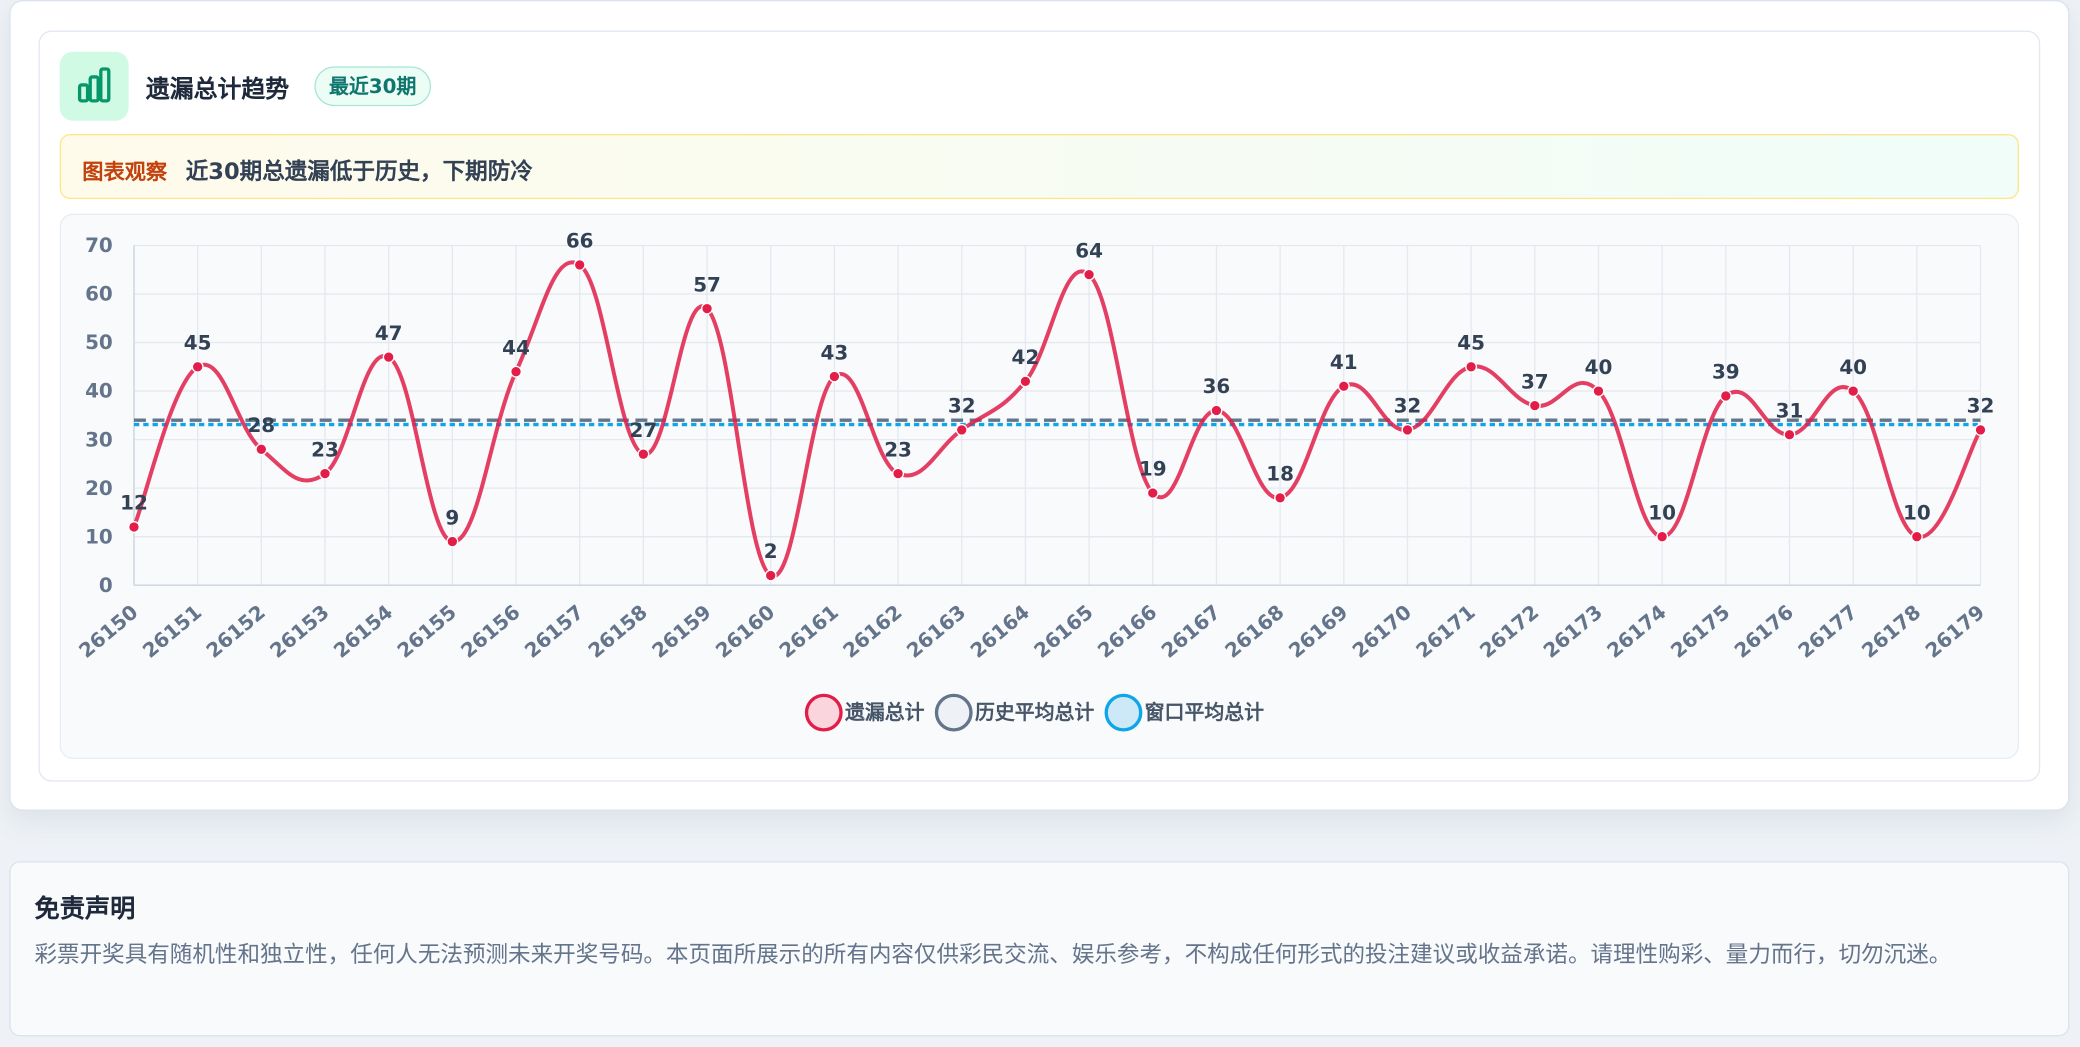  I want to click on insight-label: 图表观察, so click(125, 172).